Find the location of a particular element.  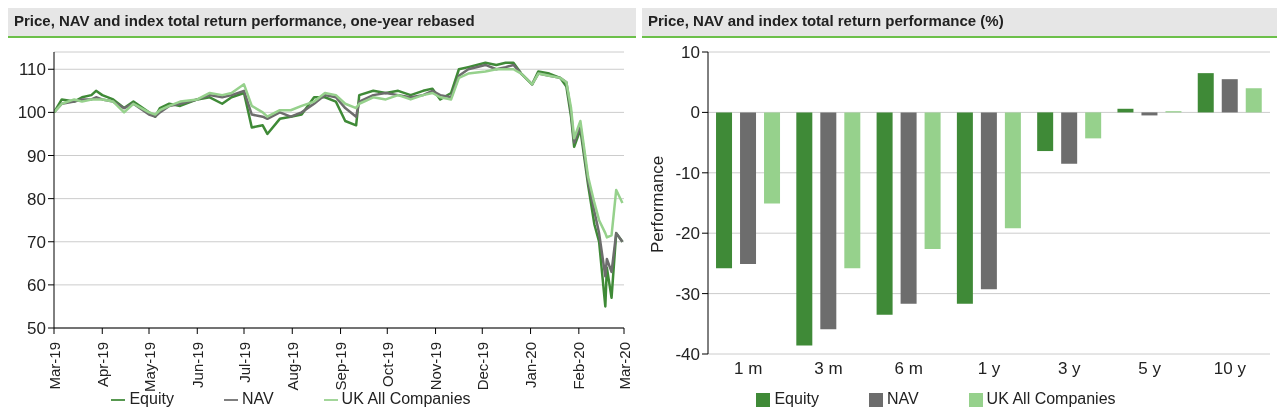

chart-title: Price, NAV and index total return performance, one-year rebased is located at coordinates (322, 23).